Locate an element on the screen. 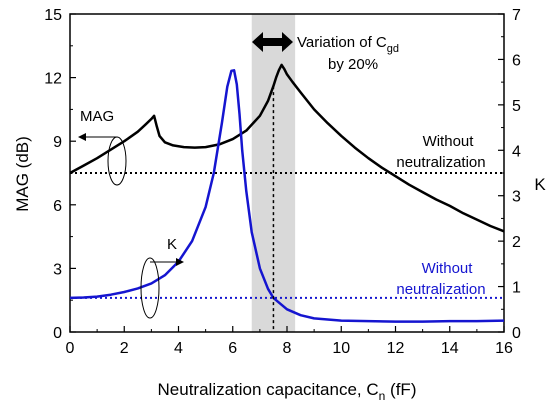 Image resolution: width=550 pixels, height=409 pixels. y-right-tick-label: 7 is located at coordinates (516, 15).